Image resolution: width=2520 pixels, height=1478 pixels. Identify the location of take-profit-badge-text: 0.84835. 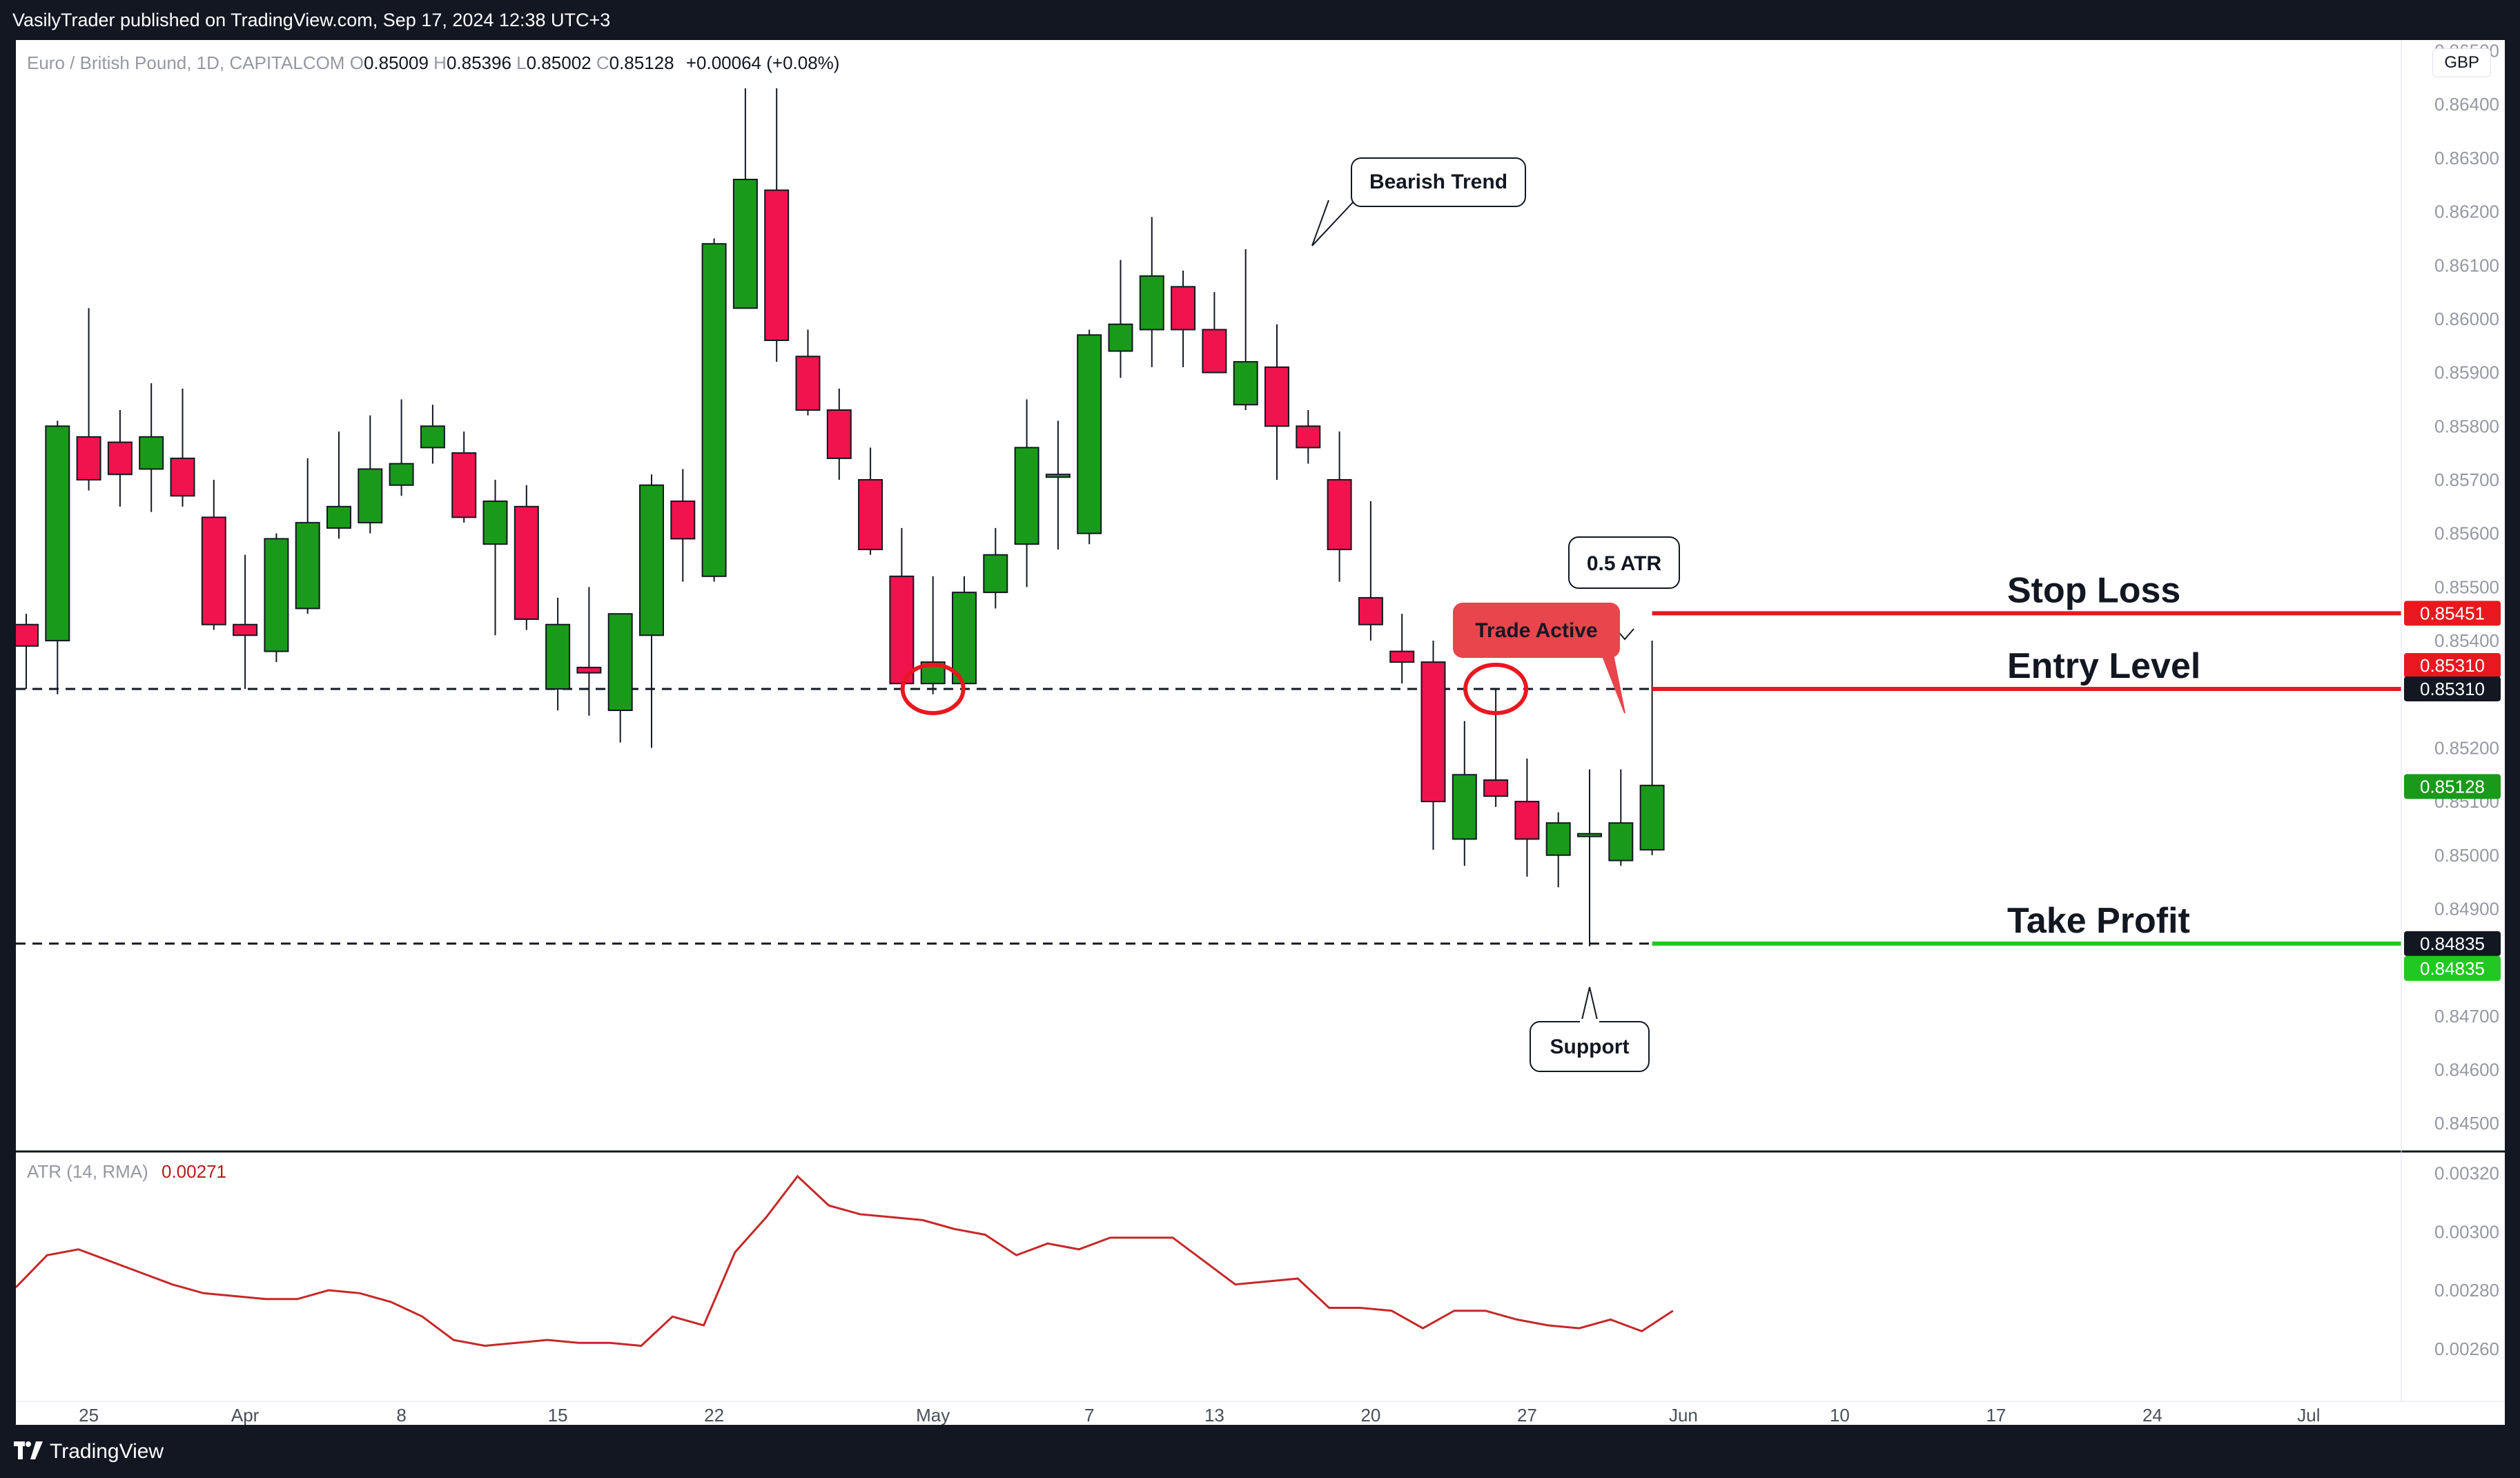
(2452, 969).